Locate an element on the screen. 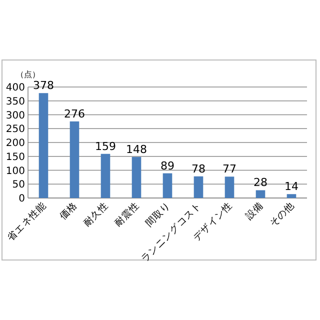 Image resolution: width=320 pixels, height=320 pixels. y-tick-label: 250 is located at coordinates (15, 130).